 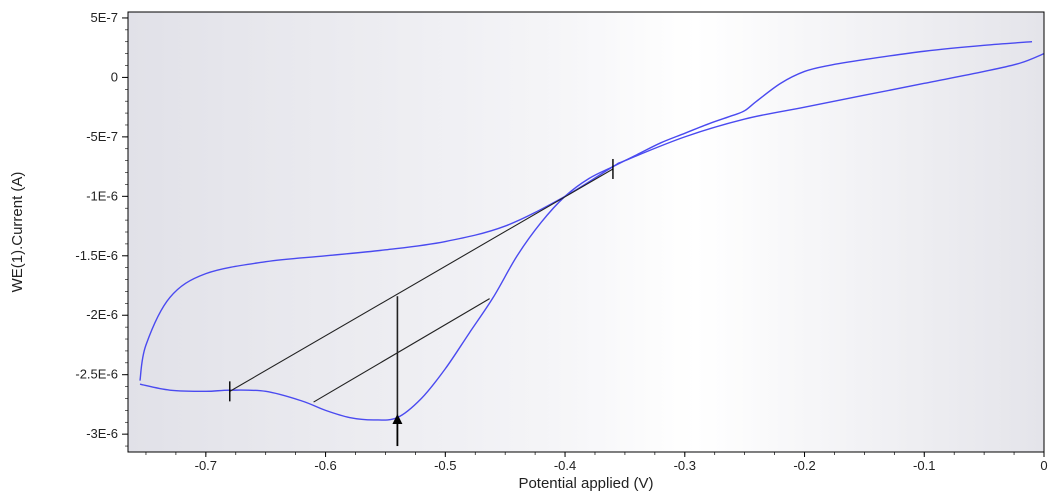 I want to click on y-tick-label: -1E-6, so click(x=102, y=195).